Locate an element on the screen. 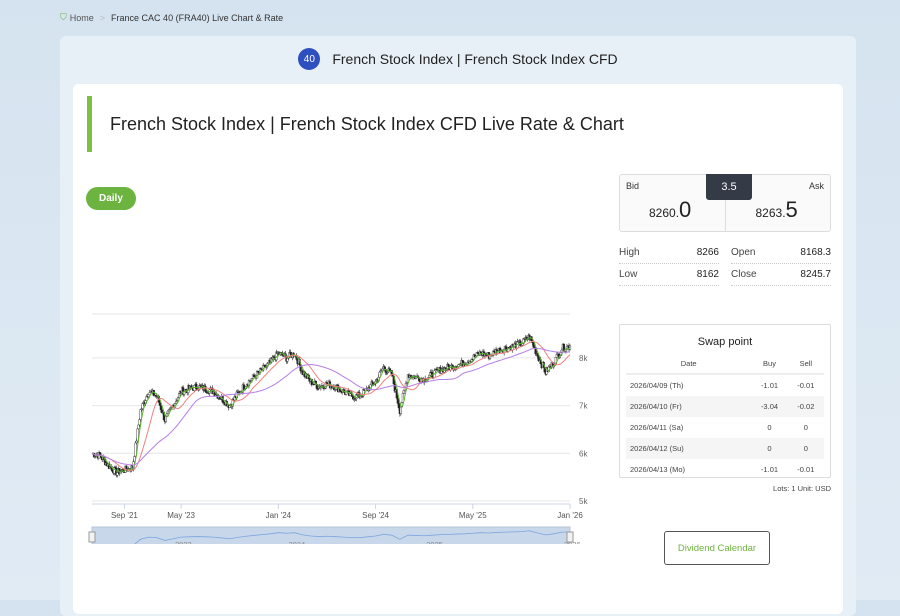  ask-panel: Ask 8263.5 is located at coordinates (777, 203).